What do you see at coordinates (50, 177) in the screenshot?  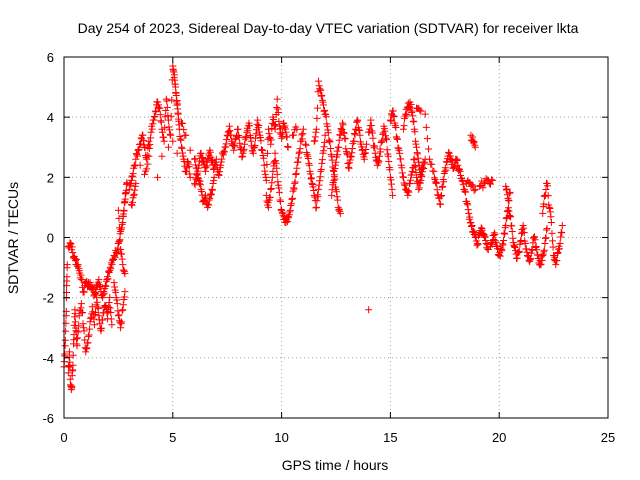 I see `y-tick-label: 2` at bounding box center [50, 177].